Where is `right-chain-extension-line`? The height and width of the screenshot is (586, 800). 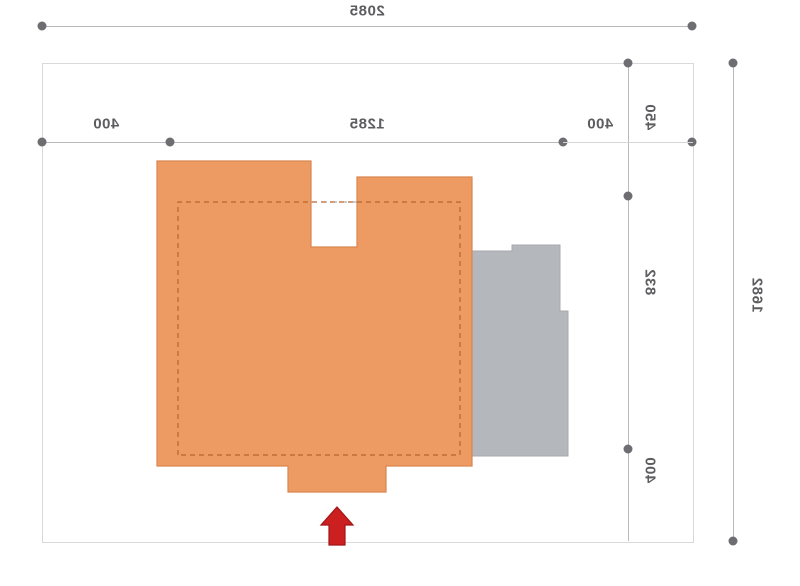
right-chain-extension-line is located at coordinates (628, 142).